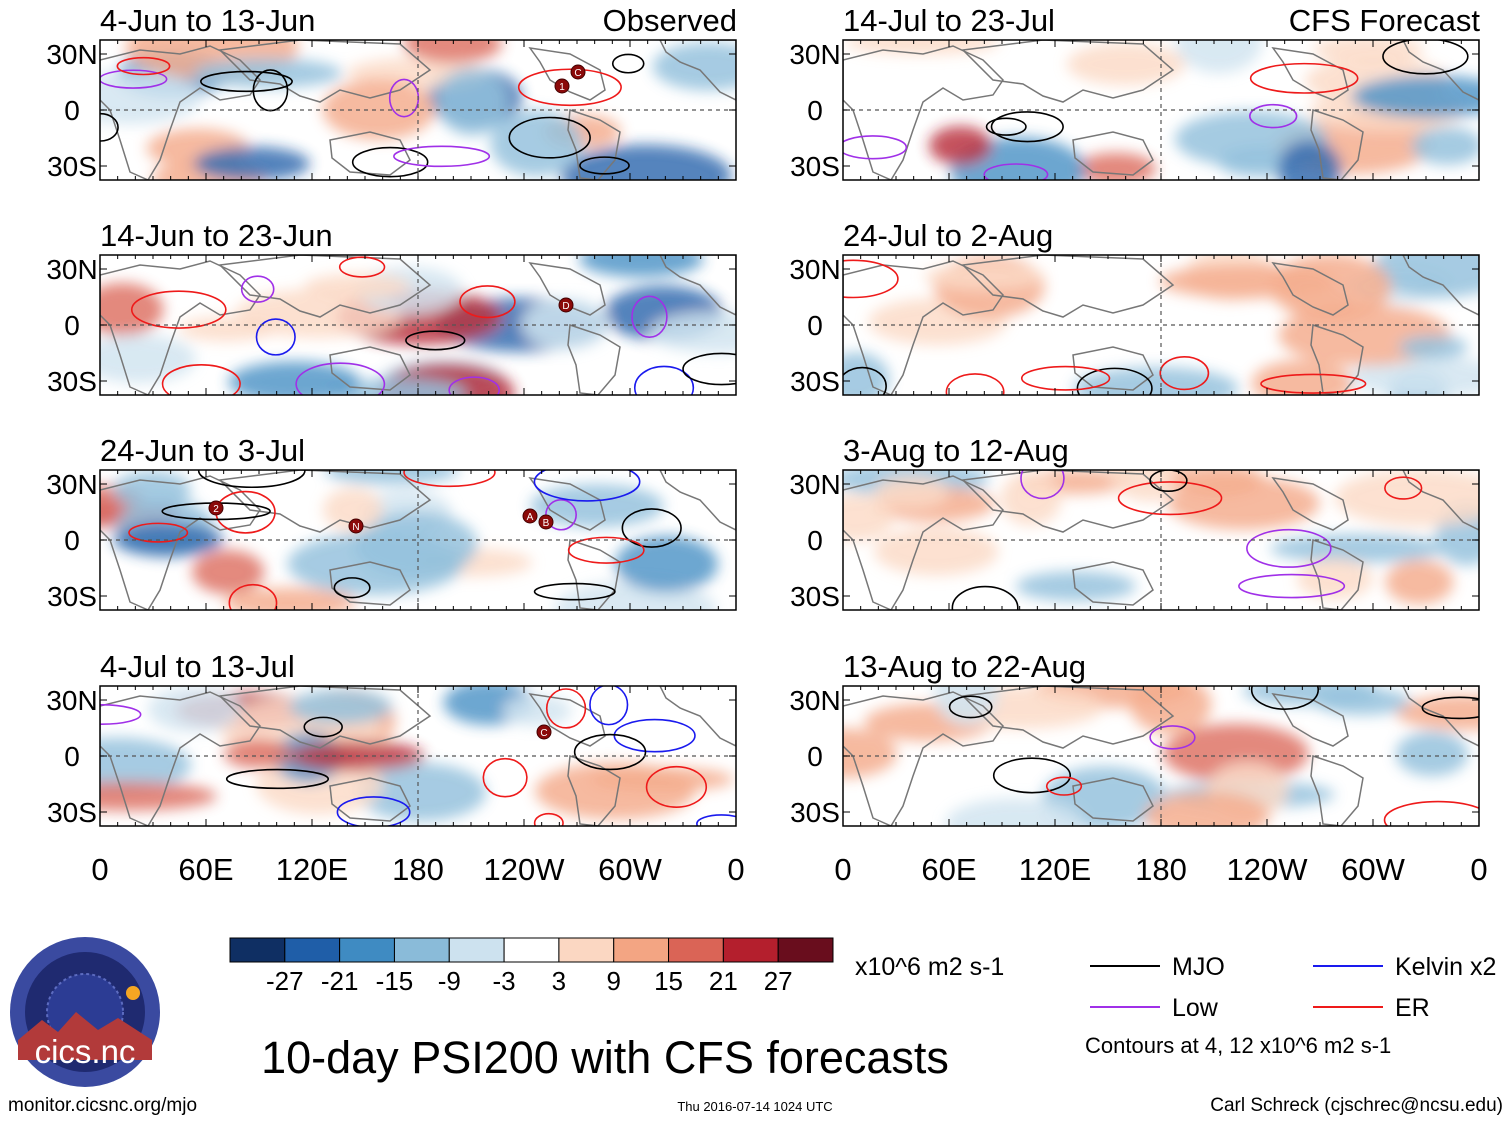 This screenshot has height=1121, width=1510. What do you see at coordinates (956, 450) in the screenshot?
I see `panel-period-title: 3-Aug to 12-Aug` at bounding box center [956, 450].